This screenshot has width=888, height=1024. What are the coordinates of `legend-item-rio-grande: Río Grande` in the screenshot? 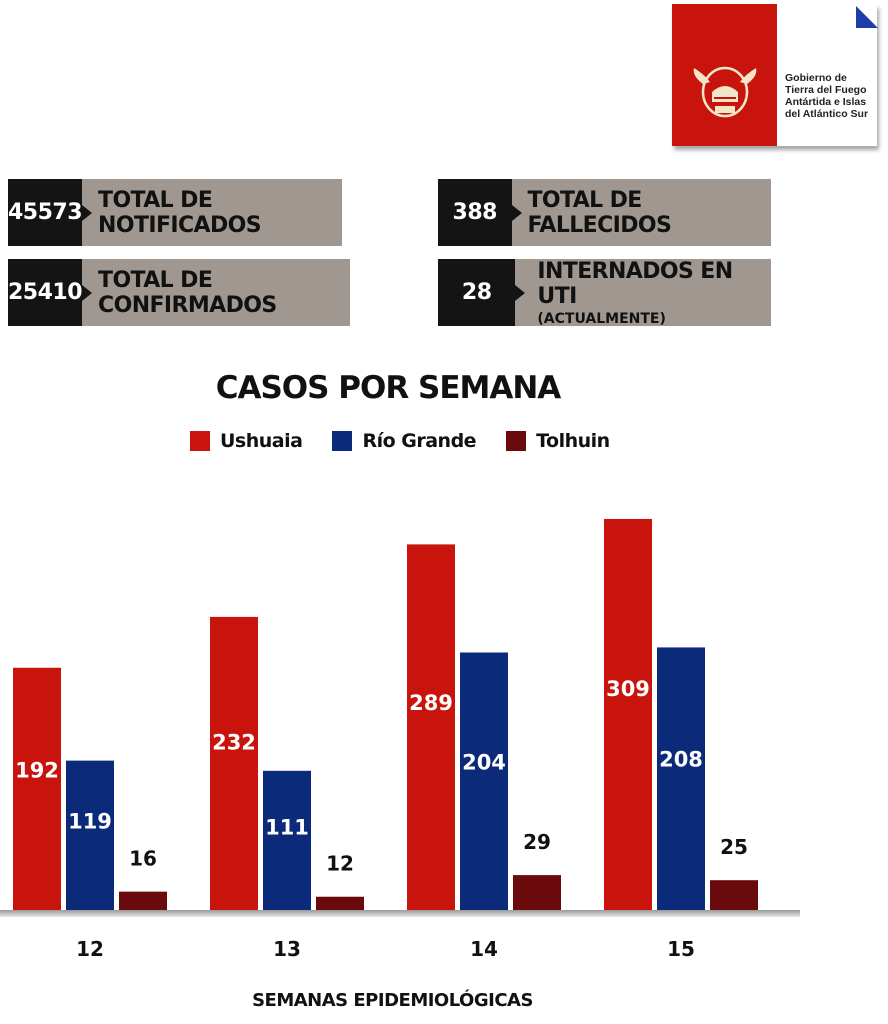 It's located at (404, 441).